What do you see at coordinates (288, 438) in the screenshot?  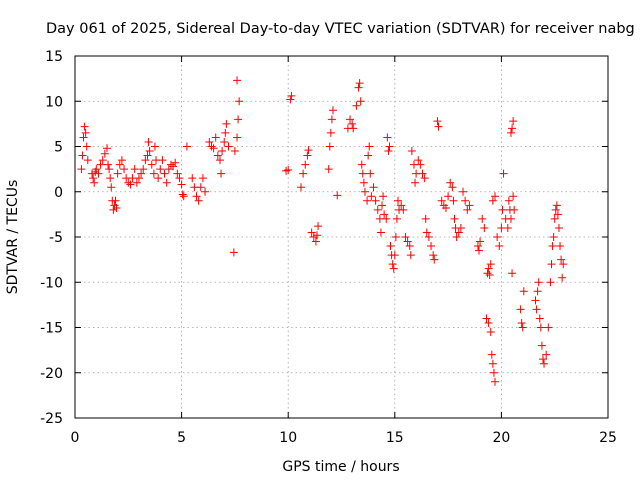 I see `x-tick-label: 10` at bounding box center [288, 438].